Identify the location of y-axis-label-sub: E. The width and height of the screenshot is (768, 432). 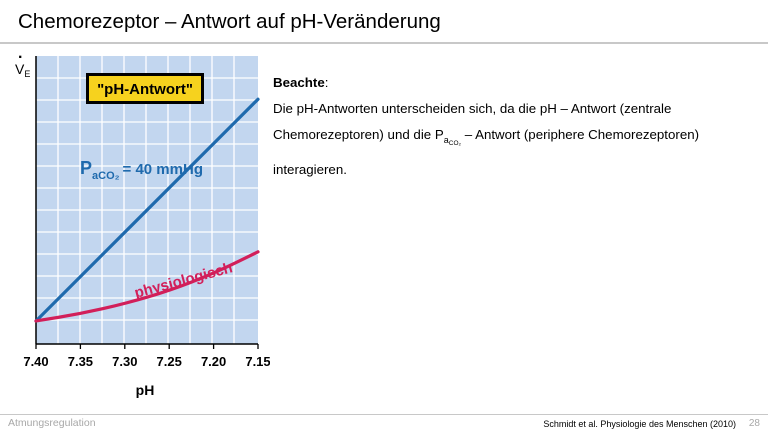
(27, 74).